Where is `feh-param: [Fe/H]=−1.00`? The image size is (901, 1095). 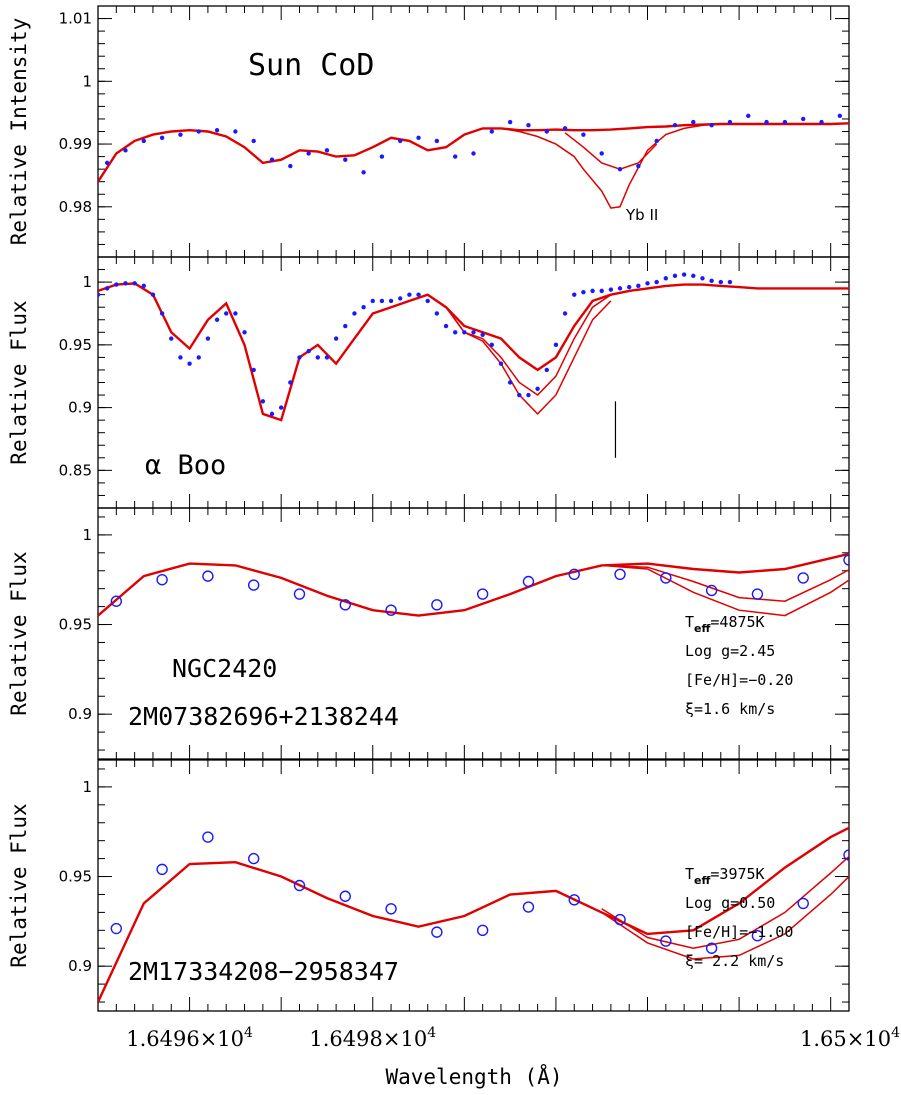 feh-param: [Fe/H]=−1.00 is located at coordinates (739, 932).